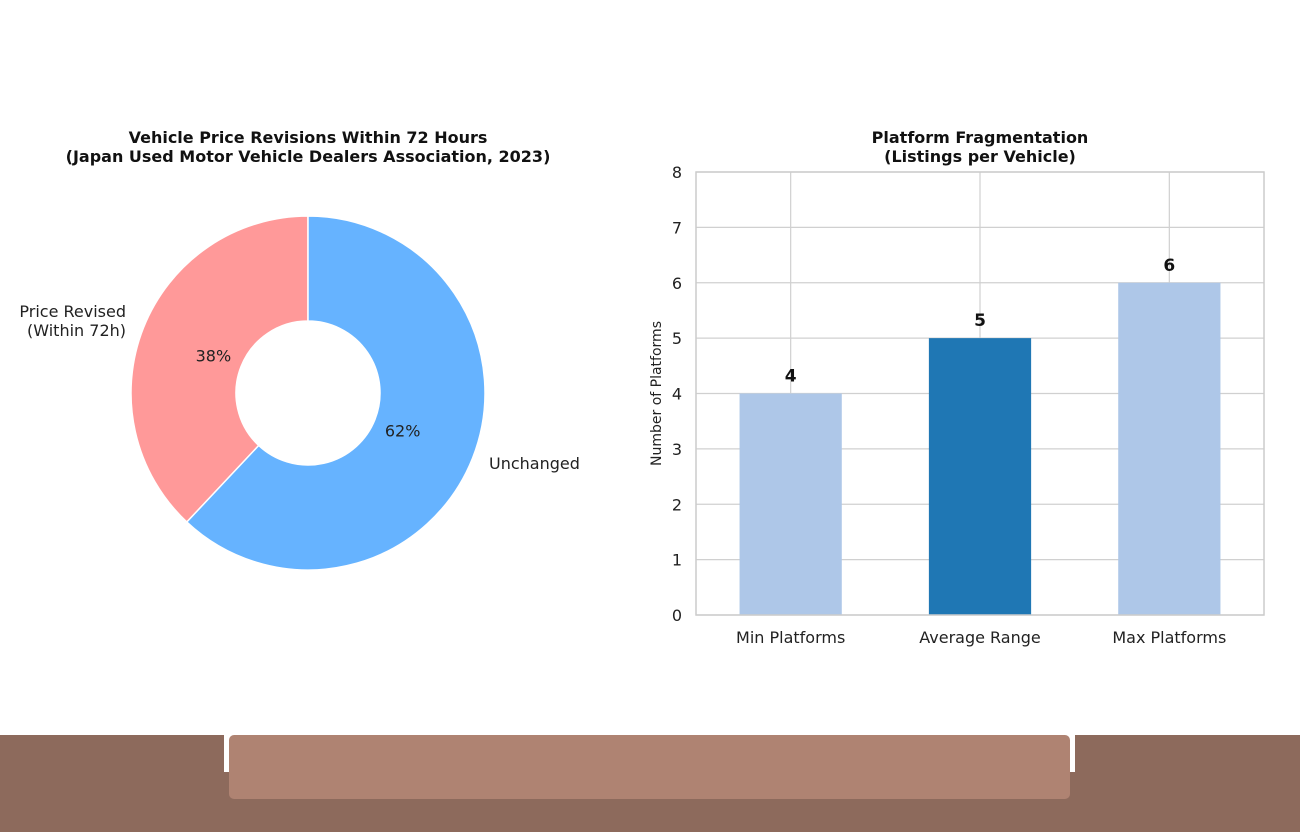  Describe the element at coordinates (649, 767) in the screenshot. I see `footer-panel` at that location.